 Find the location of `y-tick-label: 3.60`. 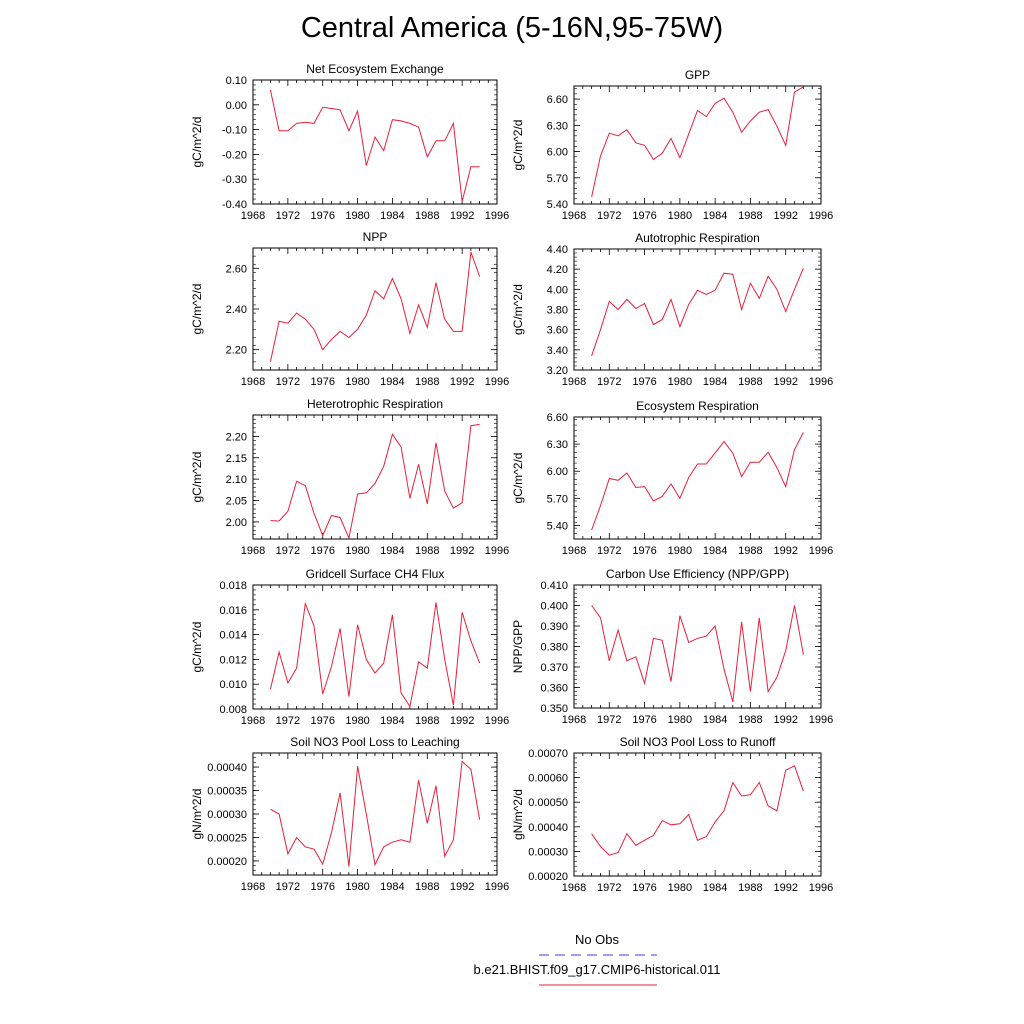

y-tick-label: 3.60 is located at coordinates (557, 331).